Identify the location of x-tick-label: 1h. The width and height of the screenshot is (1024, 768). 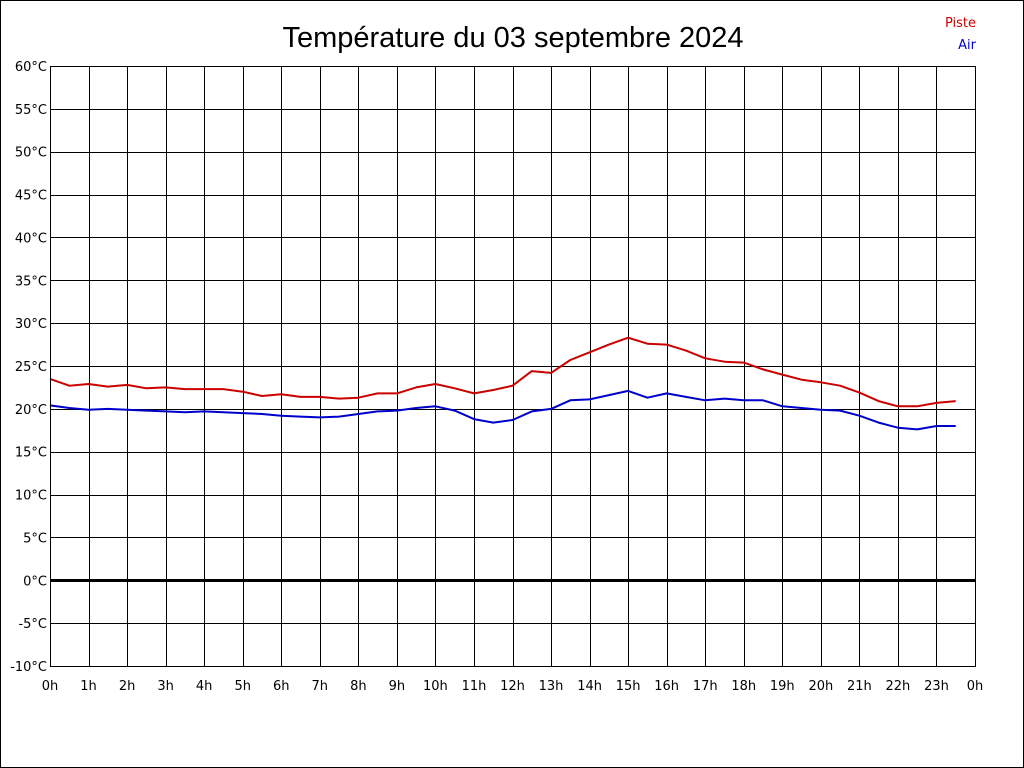
(88, 686).